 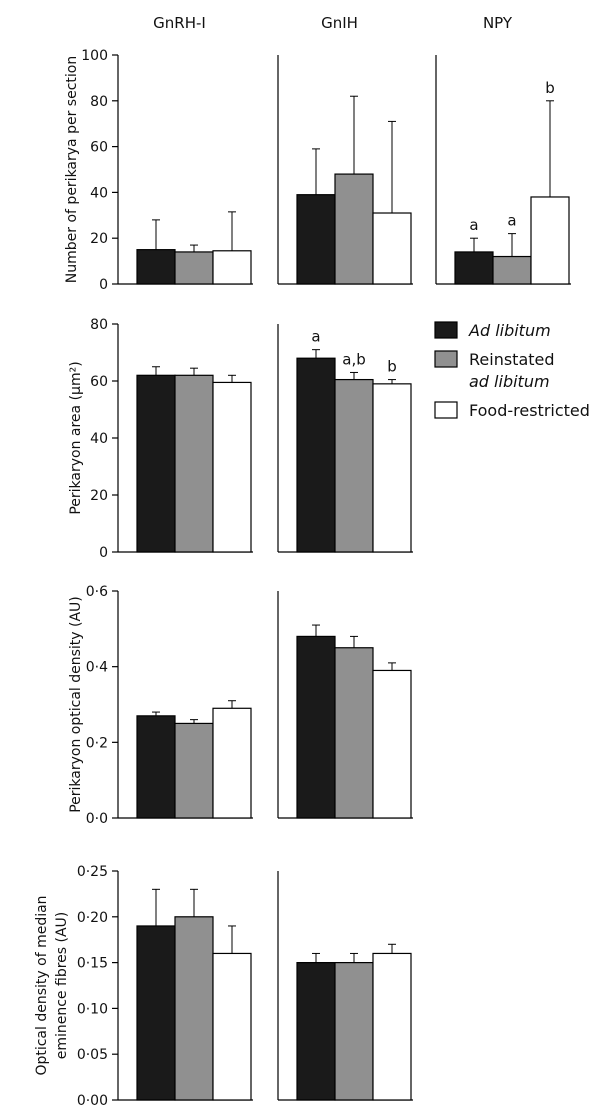 I want to click on significance-letter: a,b, so click(x=353, y=359).